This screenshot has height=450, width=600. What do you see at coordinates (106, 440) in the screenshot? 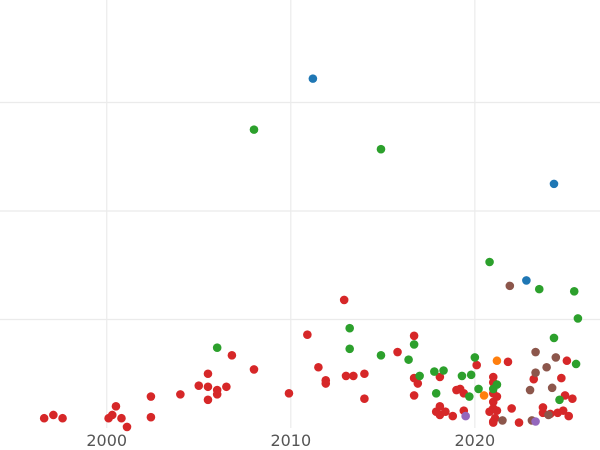
I see `x-tick-label-2000: 2000` at bounding box center [106, 440].